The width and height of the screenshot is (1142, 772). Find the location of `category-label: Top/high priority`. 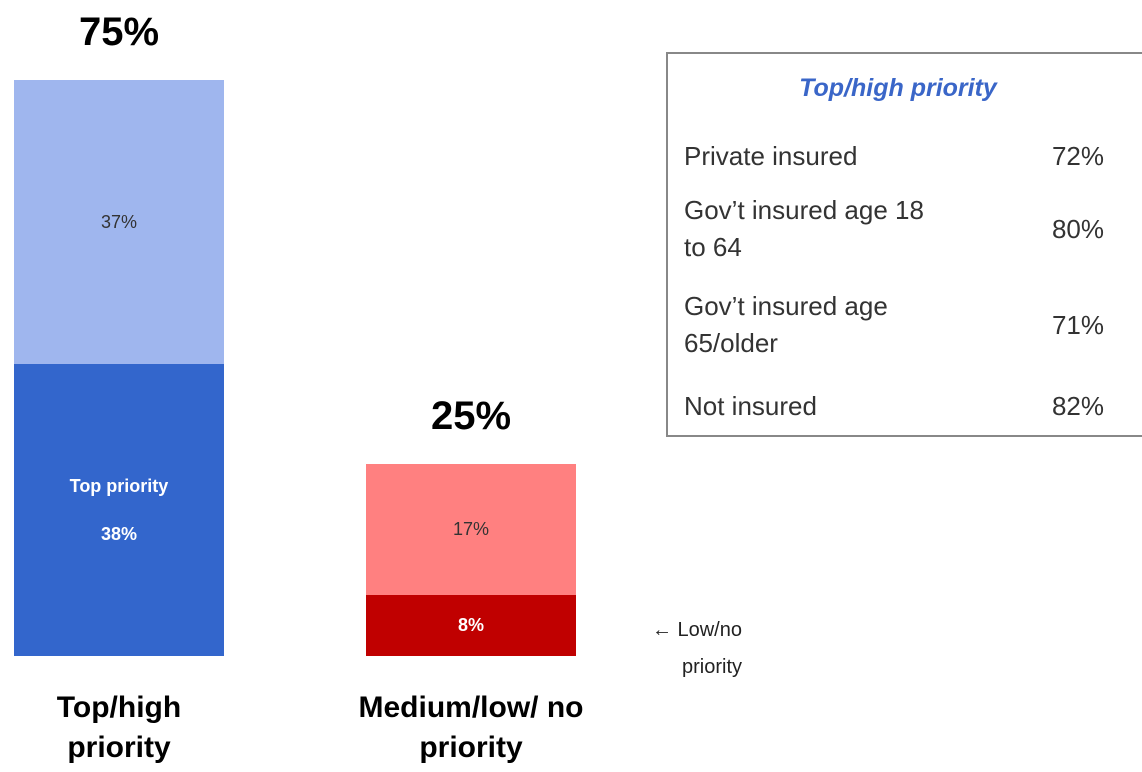

category-label: Top/high priority is located at coordinates (119, 727).